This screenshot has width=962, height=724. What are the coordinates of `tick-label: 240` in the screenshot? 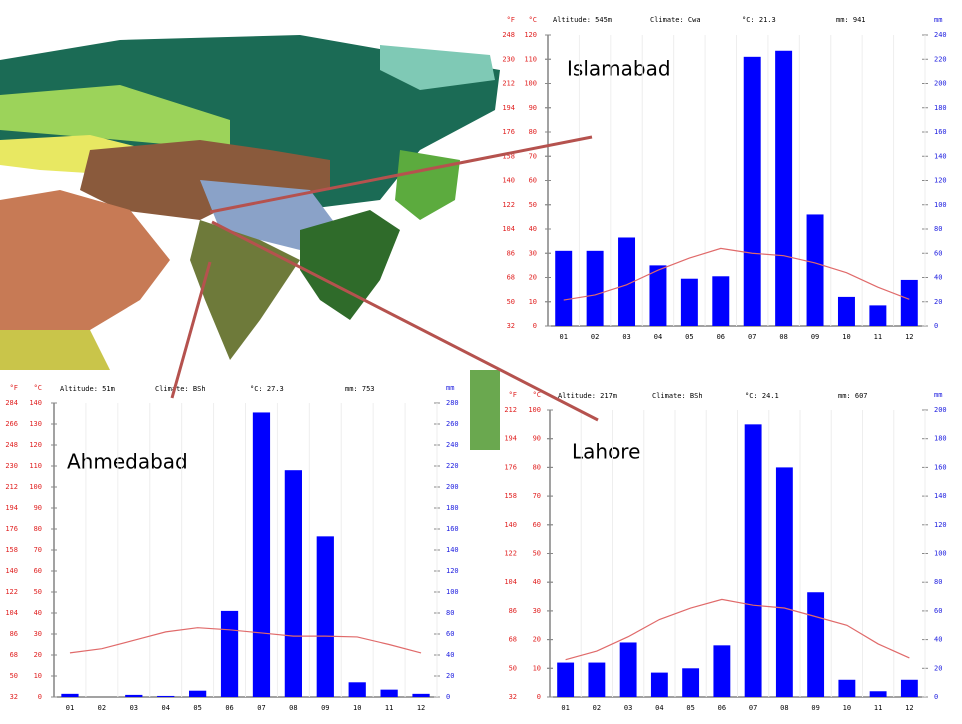 It's located at (940, 35).